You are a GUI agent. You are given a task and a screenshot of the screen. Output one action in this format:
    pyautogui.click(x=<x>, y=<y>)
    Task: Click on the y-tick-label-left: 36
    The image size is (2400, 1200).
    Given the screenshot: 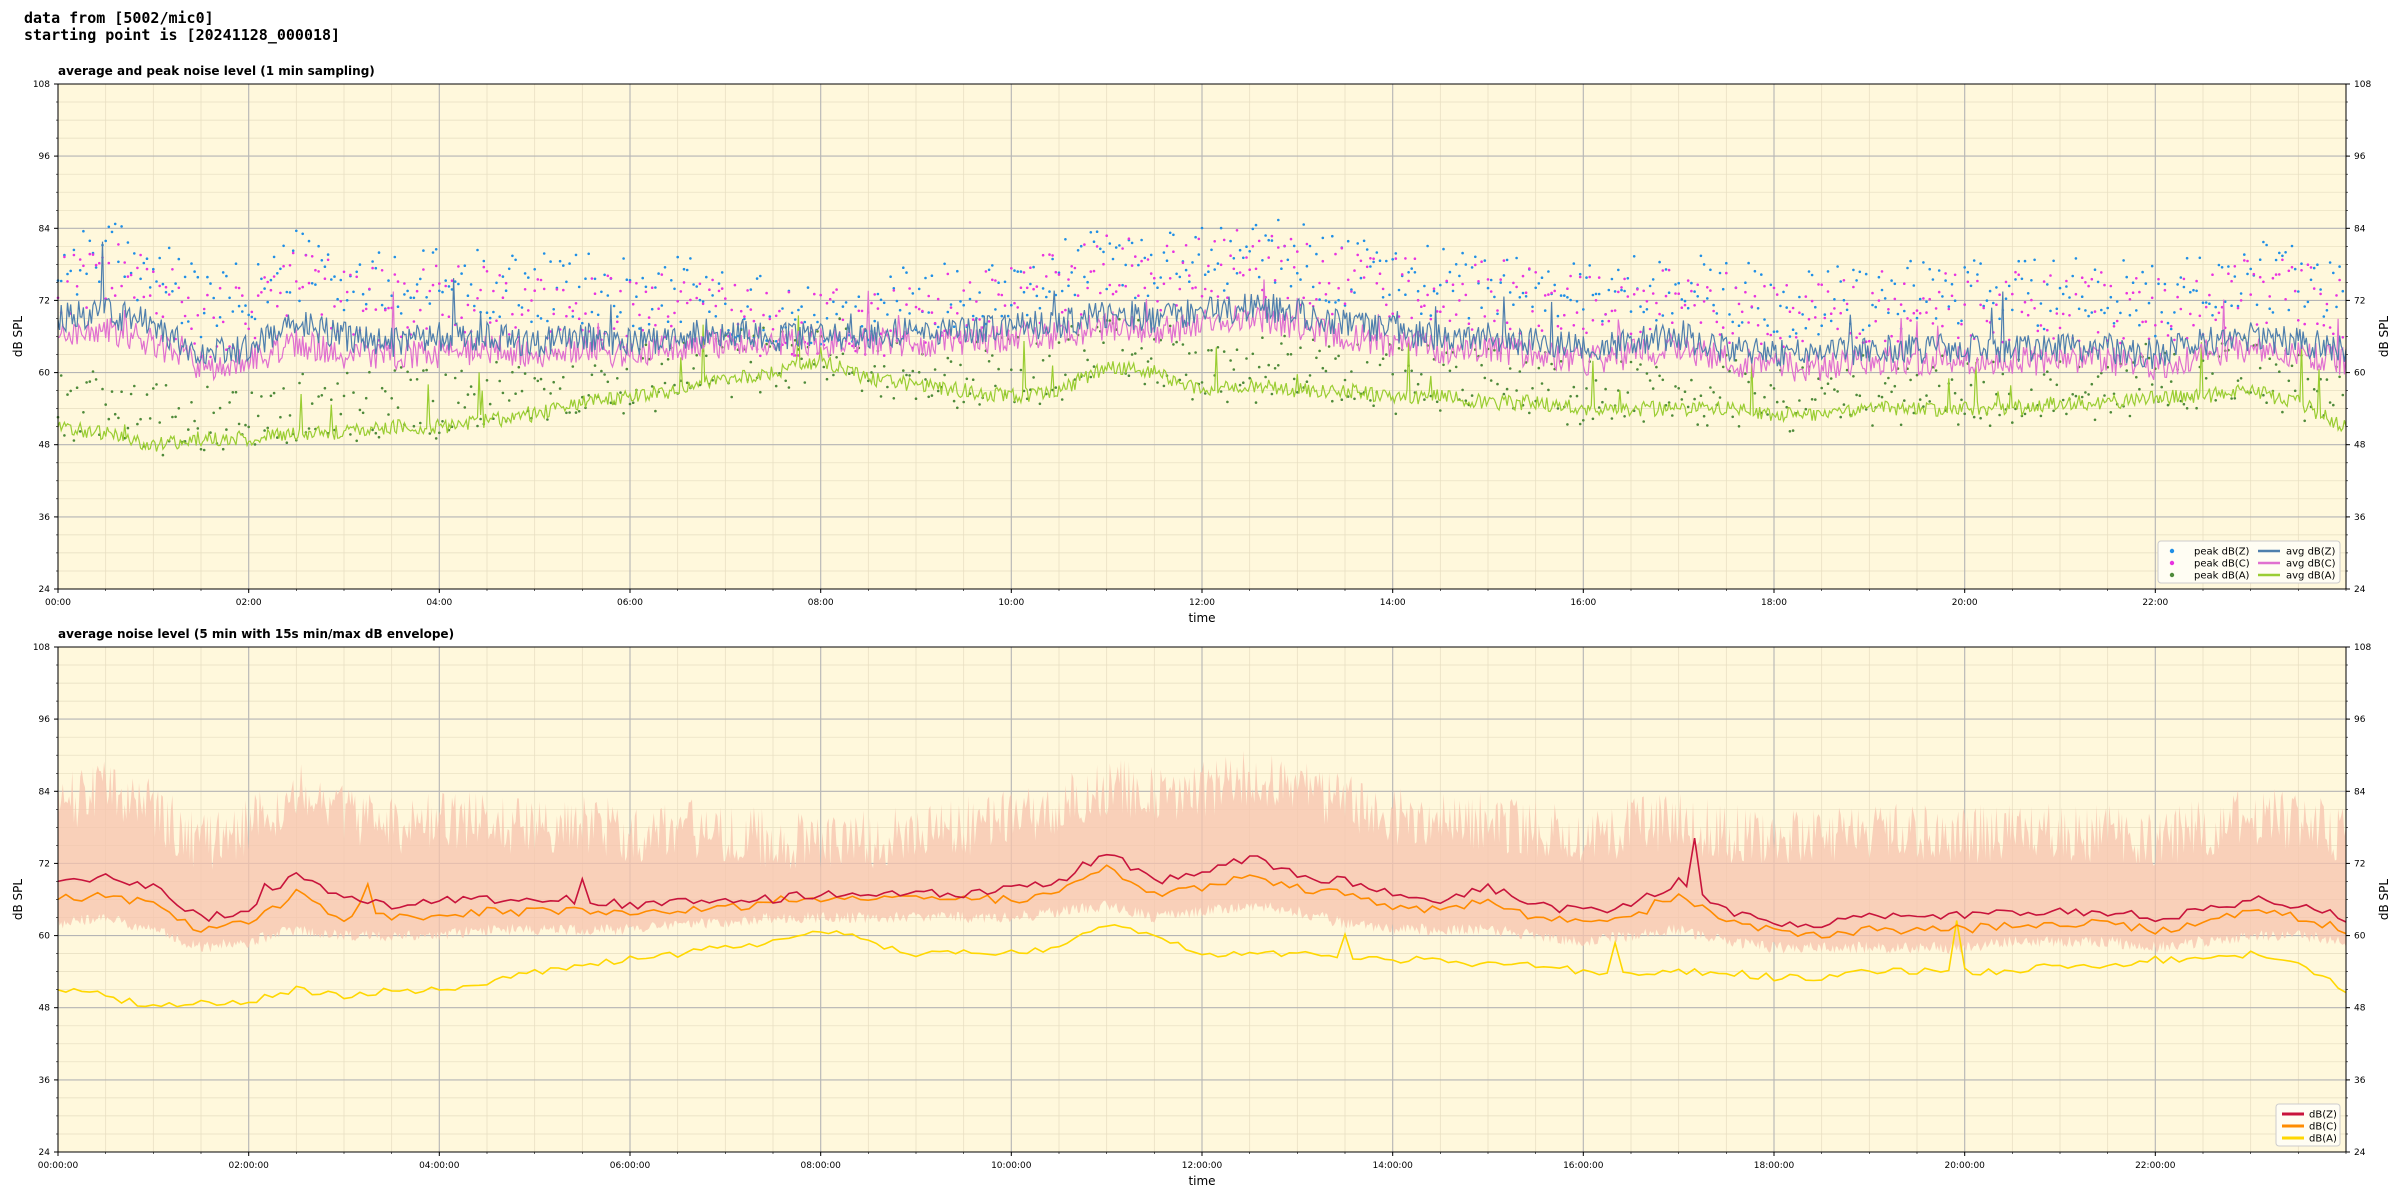 What is the action you would take?
    pyautogui.click(x=45, y=518)
    